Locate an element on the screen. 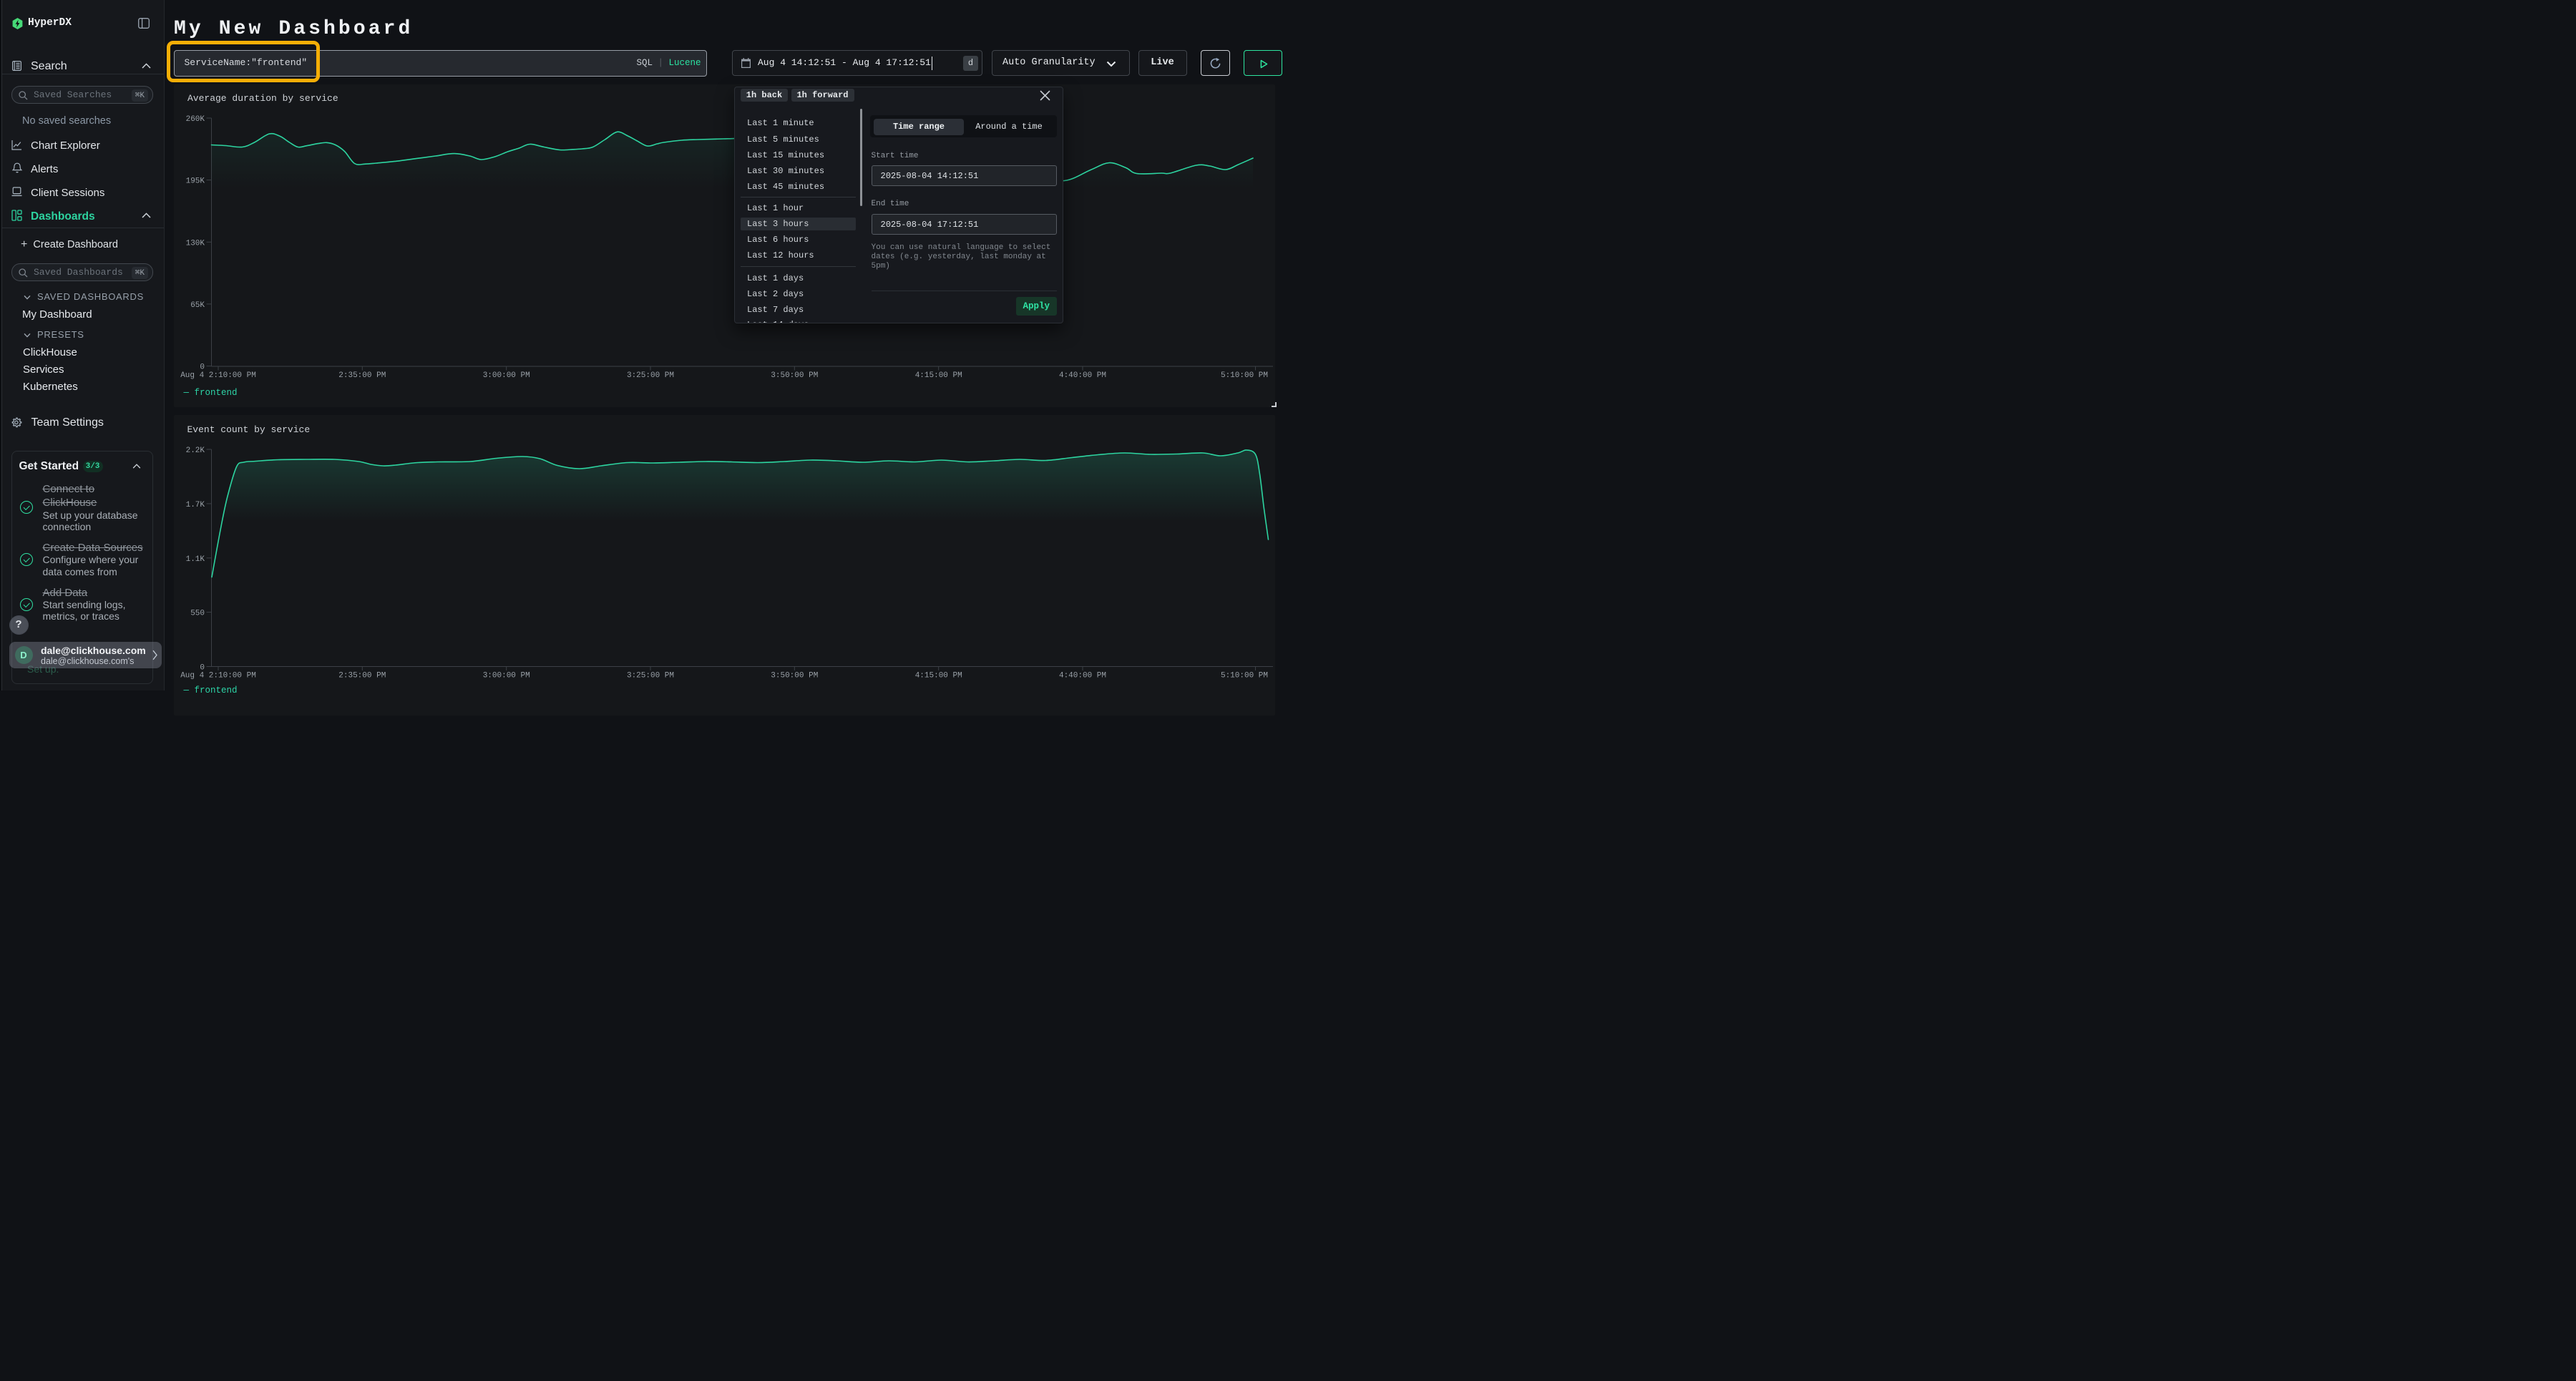 The width and height of the screenshot is (2576, 1381). svg-text: 1.1K is located at coordinates (195, 559).